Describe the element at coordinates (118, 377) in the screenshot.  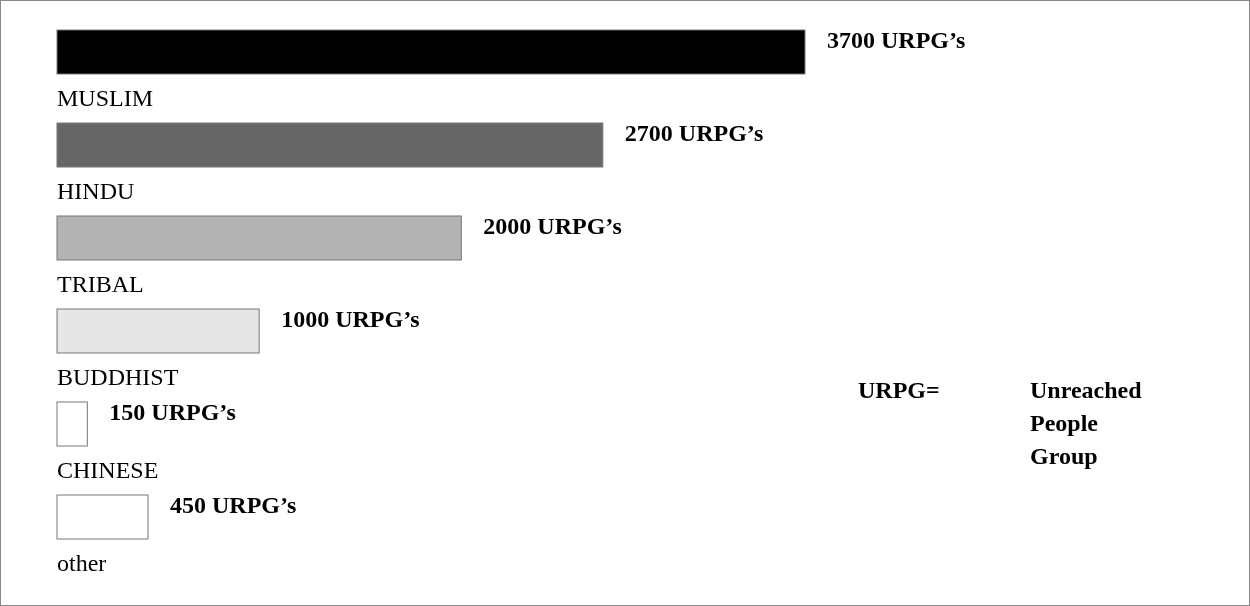
I see `y-tick-label: BUDDHIST` at that location.